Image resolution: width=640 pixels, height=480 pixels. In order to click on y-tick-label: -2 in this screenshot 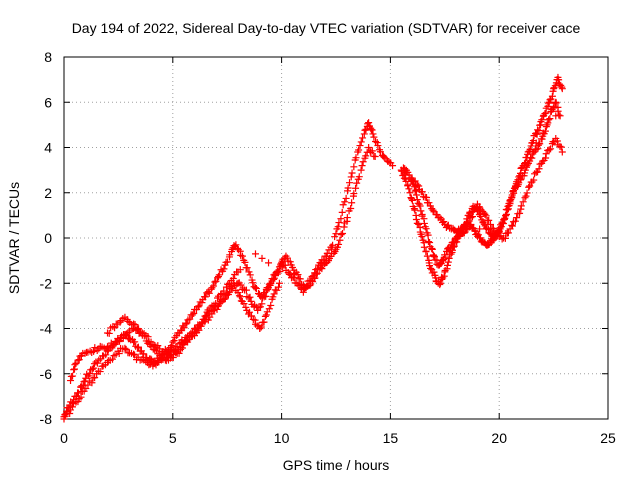, I will do `click(46, 283)`.